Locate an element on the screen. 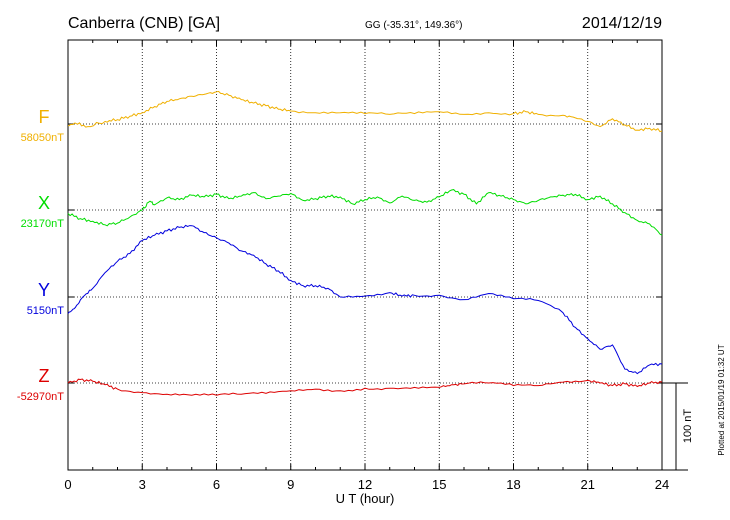 The width and height of the screenshot is (730, 520). component-letter-f: F is located at coordinates (44, 117).